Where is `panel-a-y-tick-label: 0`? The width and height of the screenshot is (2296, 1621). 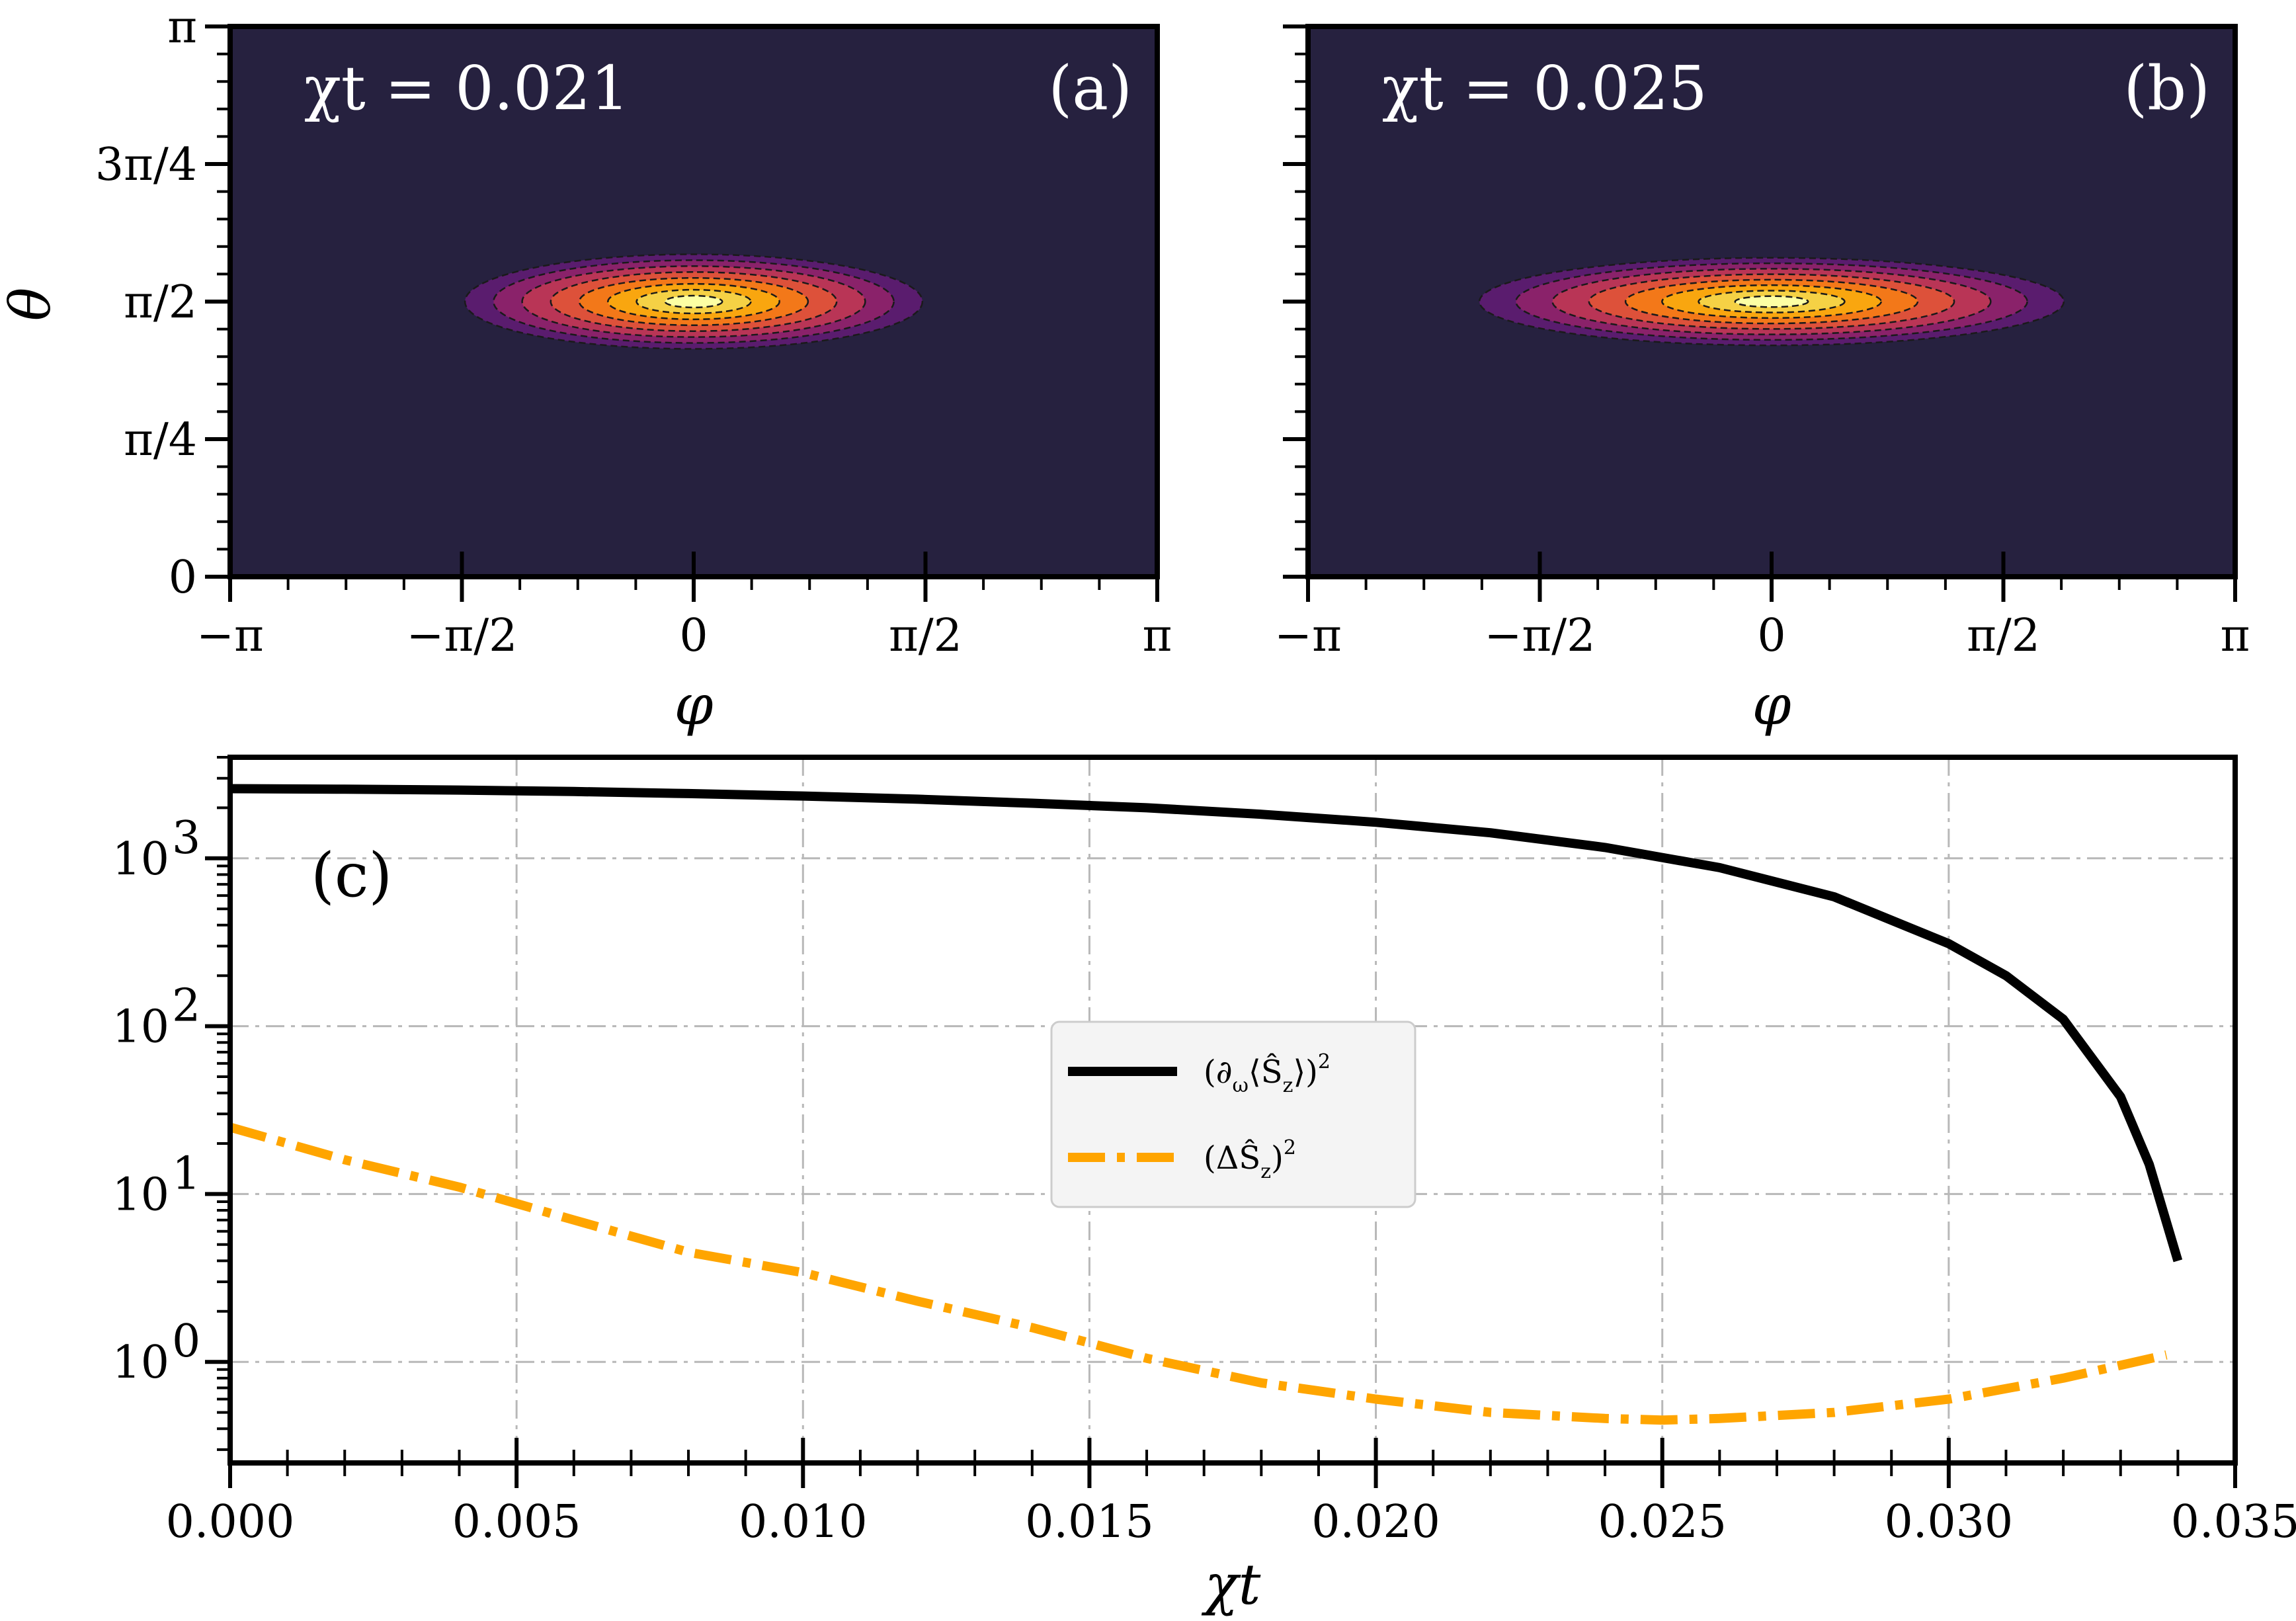
panel-a-y-tick-label: 0 is located at coordinates (183, 578).